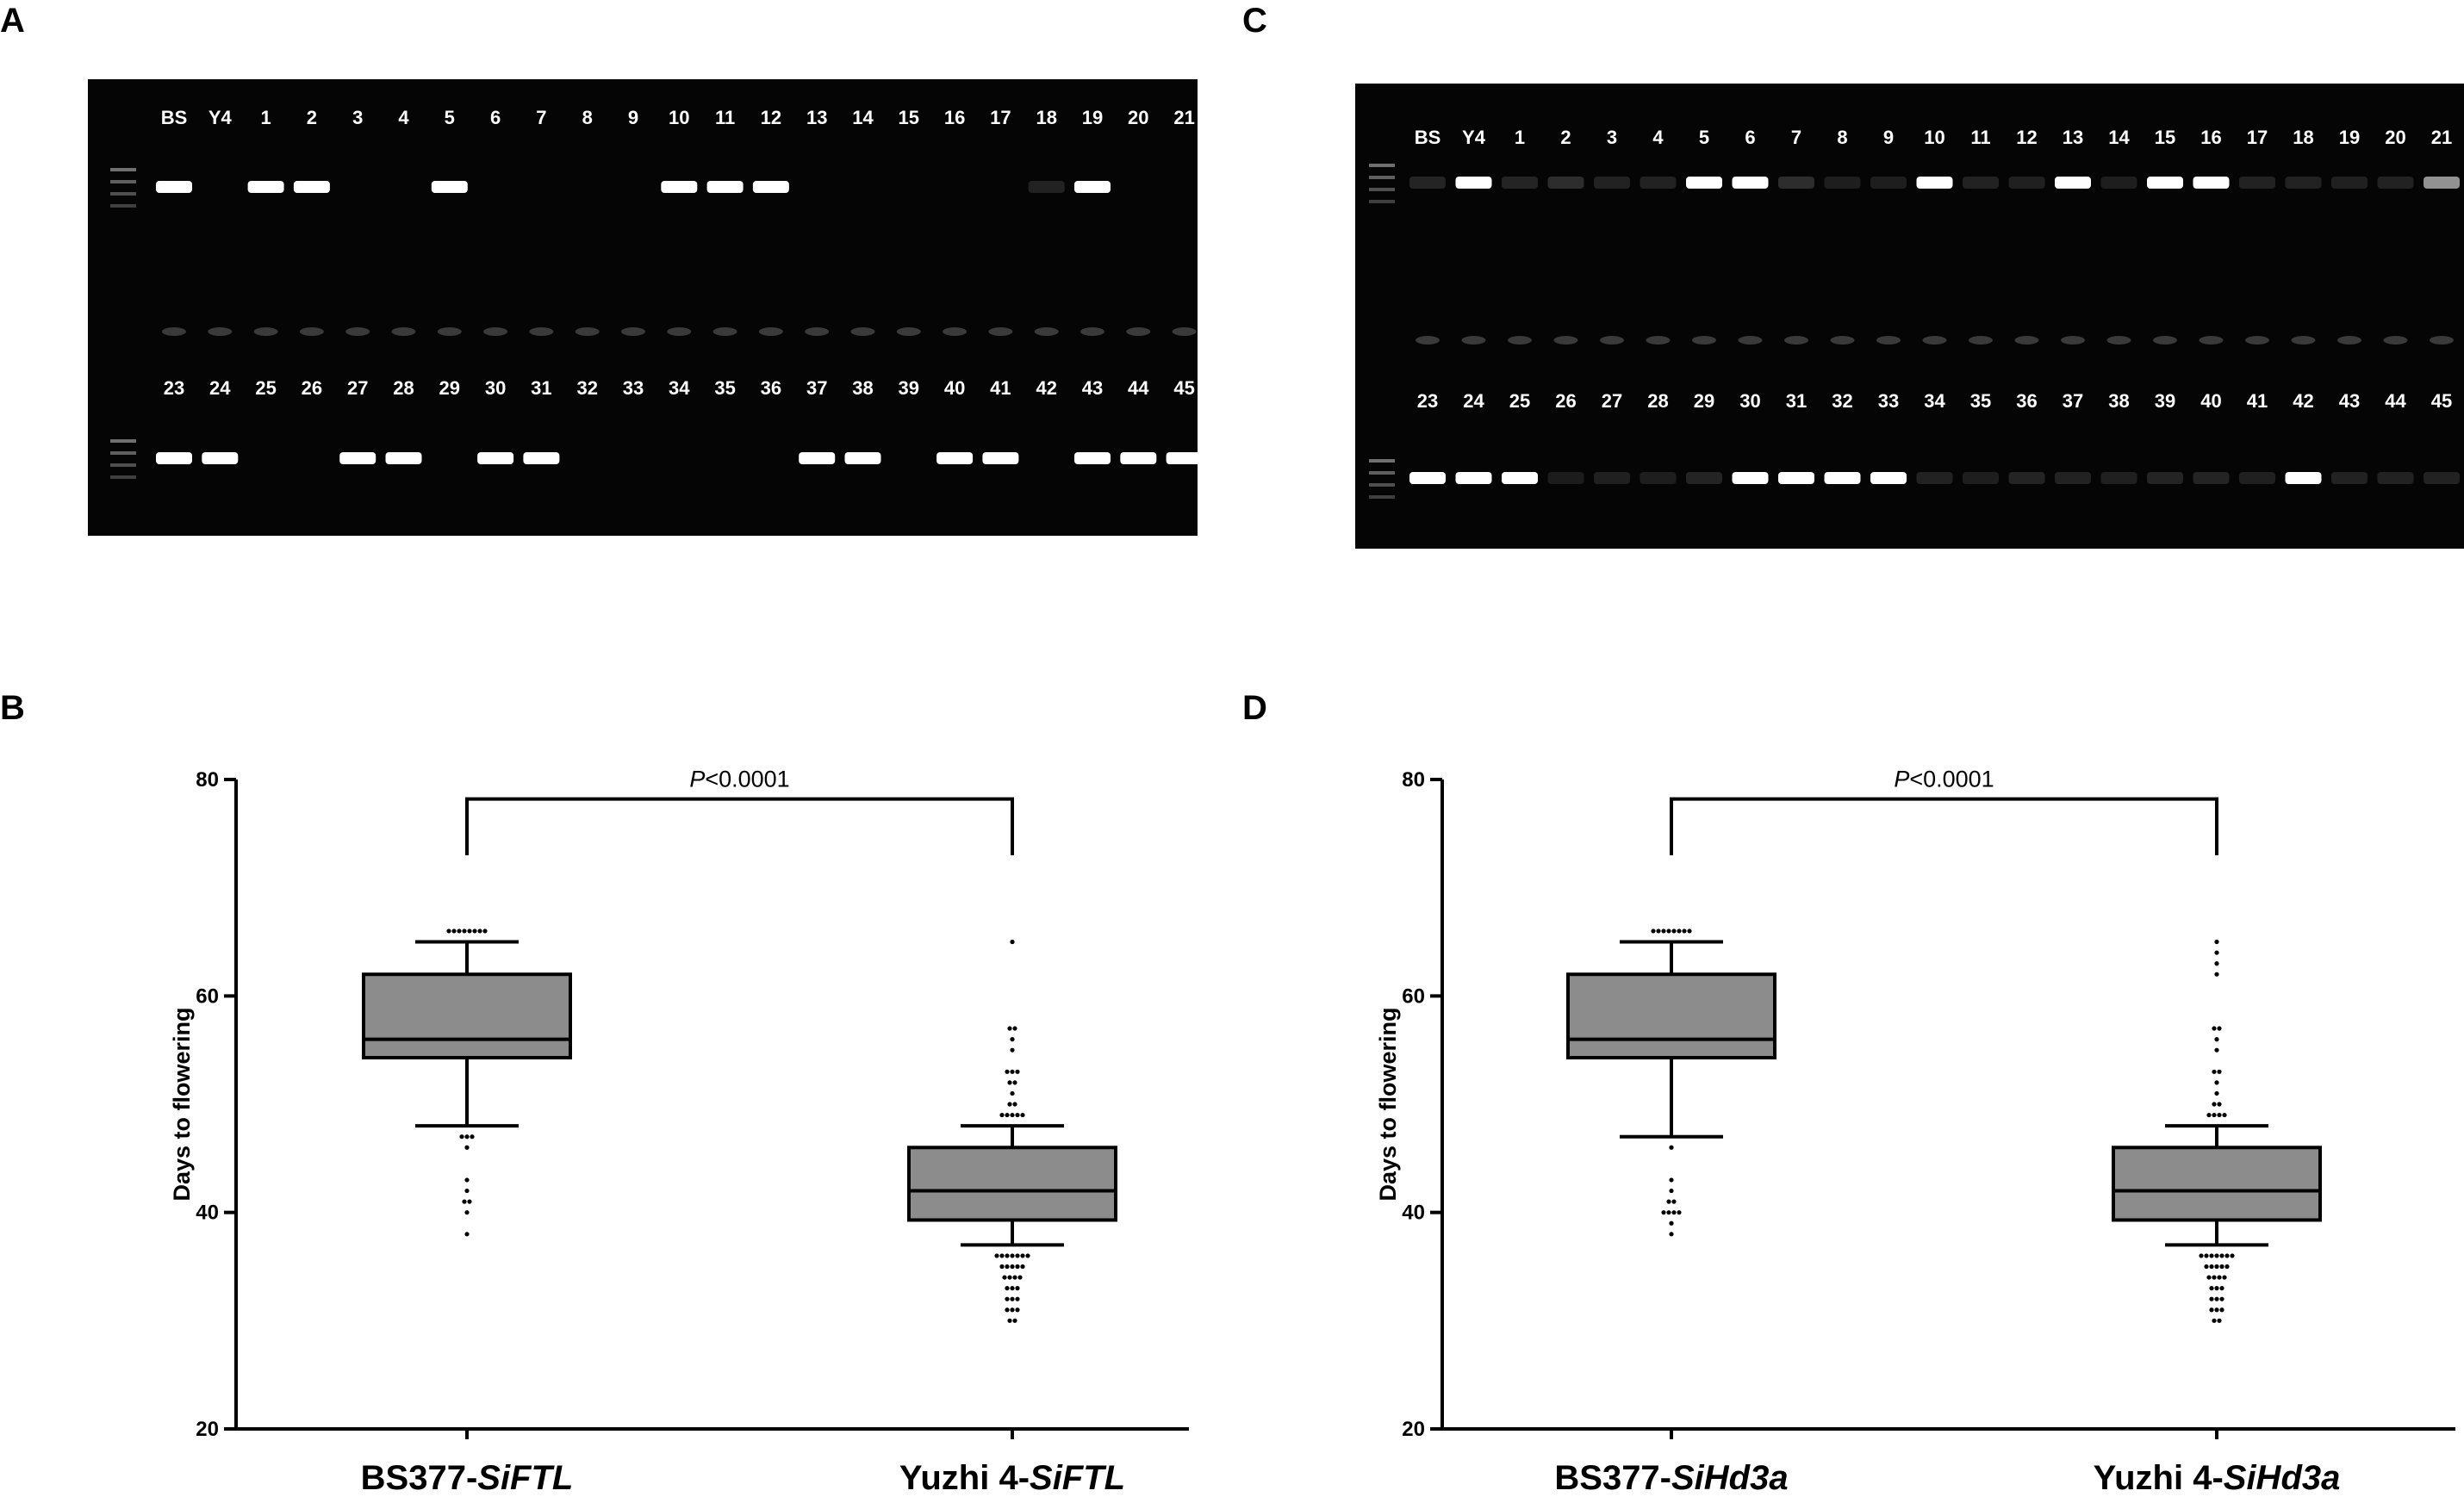 This screenshot has width=2464, height=1503. I want to click on lane-label: 37, so click(817, 388).